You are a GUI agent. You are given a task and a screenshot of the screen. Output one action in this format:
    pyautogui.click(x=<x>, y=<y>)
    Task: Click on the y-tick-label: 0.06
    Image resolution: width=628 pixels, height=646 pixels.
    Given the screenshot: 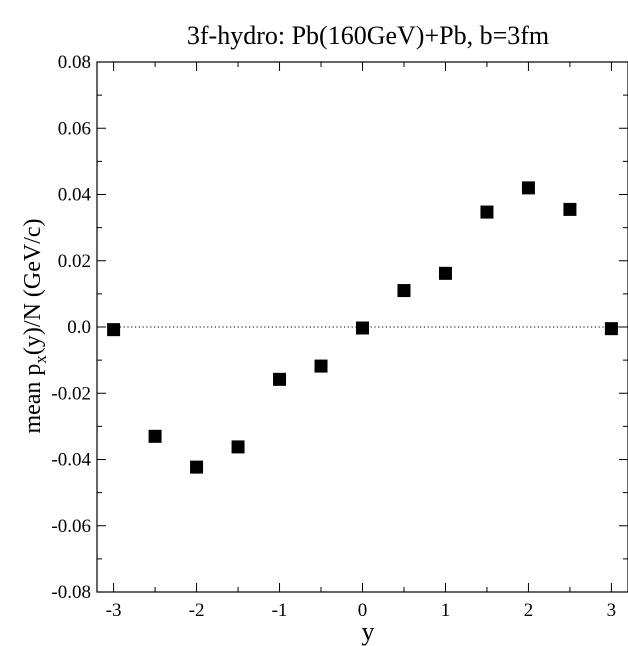 What is the action you would take?
    pyautogui.click(x=74, y=128)
    